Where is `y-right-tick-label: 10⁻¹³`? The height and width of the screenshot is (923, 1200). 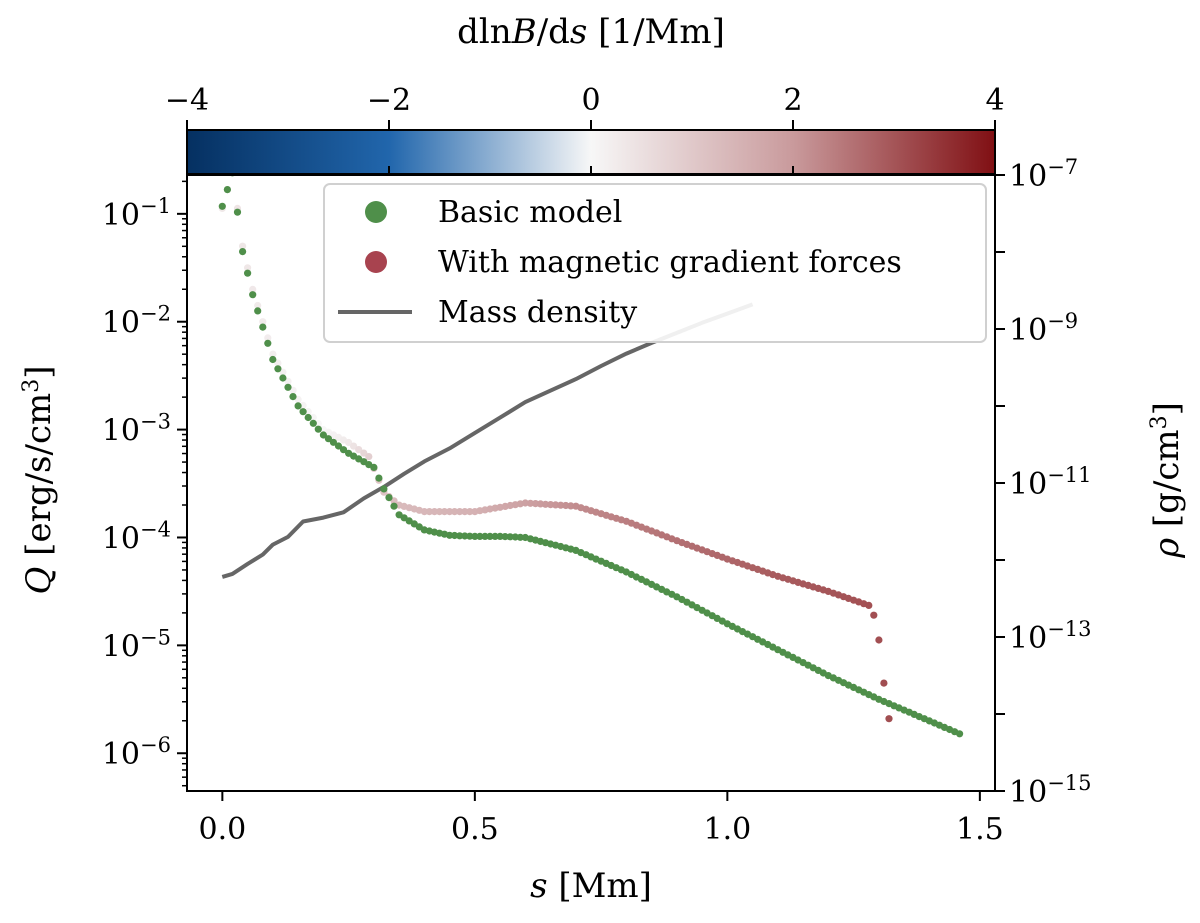
y-right-tick-label: 10⁻¹³ is located at coordinates (1050, 636).